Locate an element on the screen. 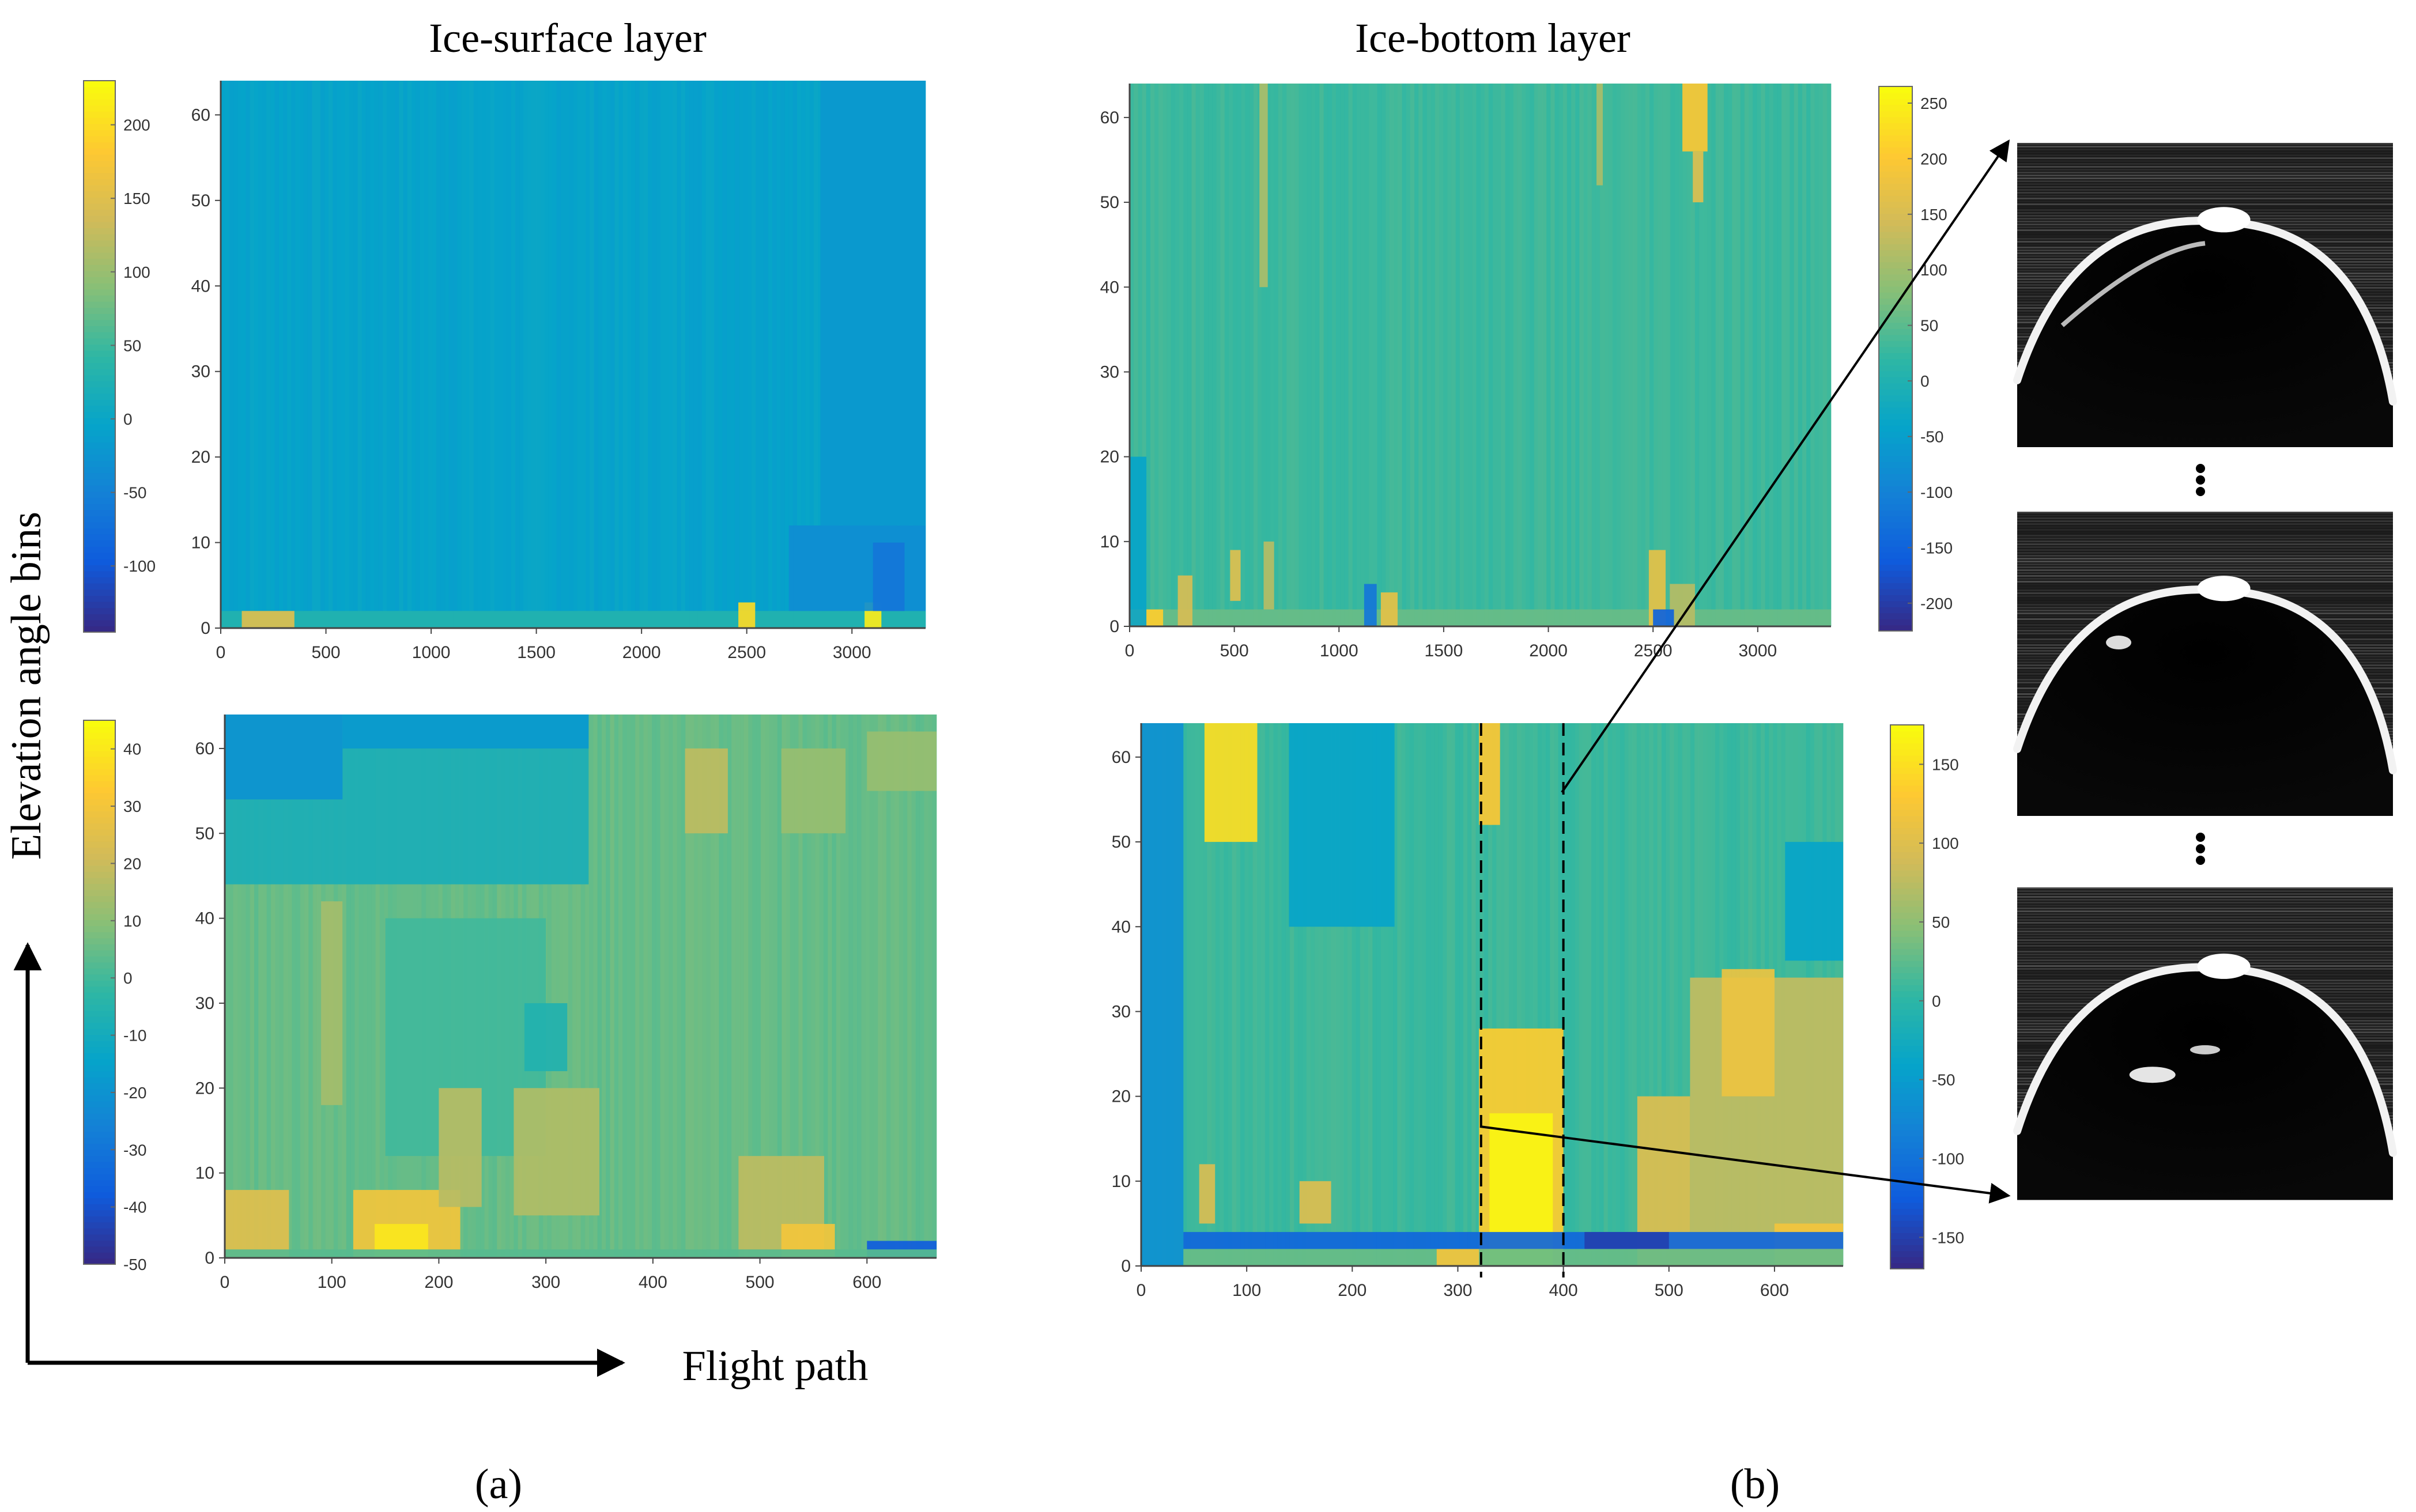 The width and height of the screenshot is (2416, 1512). ellipsis-dots-upper is located at coordinates (2200, 480).